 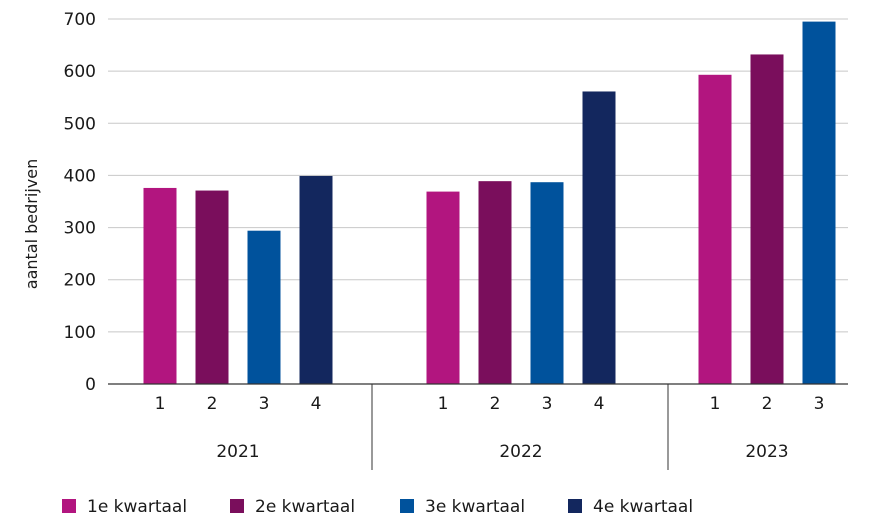 I want to click on bar-2022-q3, so click(x=547, y=283).